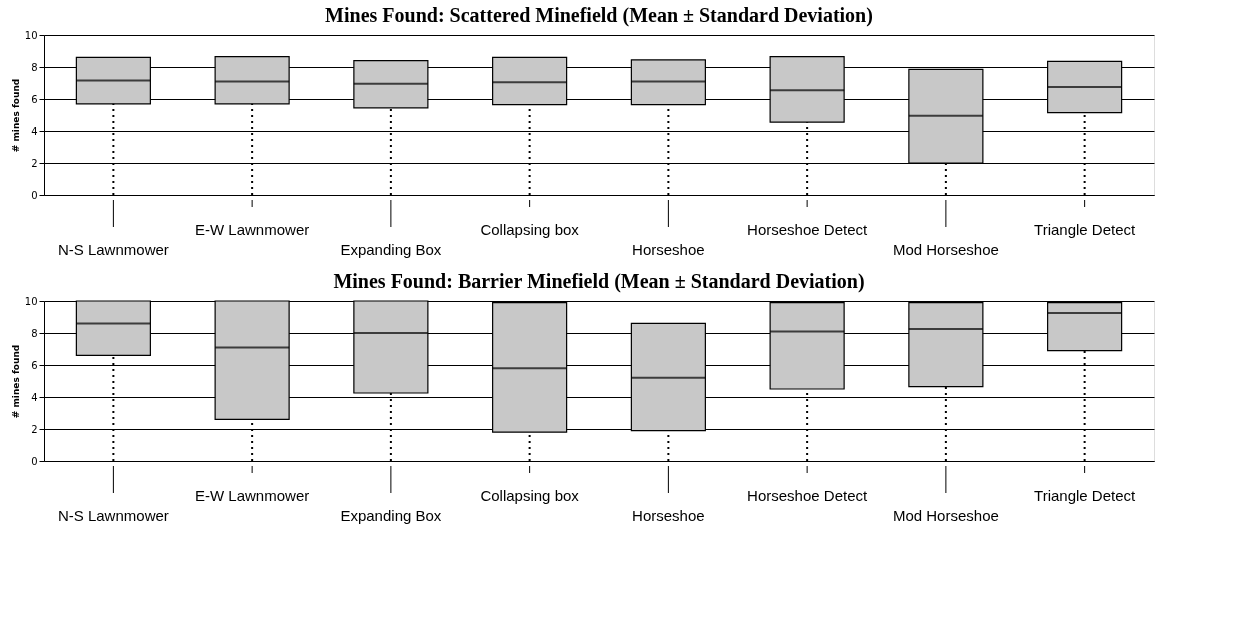 This screenshot has height=641, width=1241. I want to click on chart-title: Mines Found: Barrier Minefield (Mean ± Standard Deviation), so click(599, 281).